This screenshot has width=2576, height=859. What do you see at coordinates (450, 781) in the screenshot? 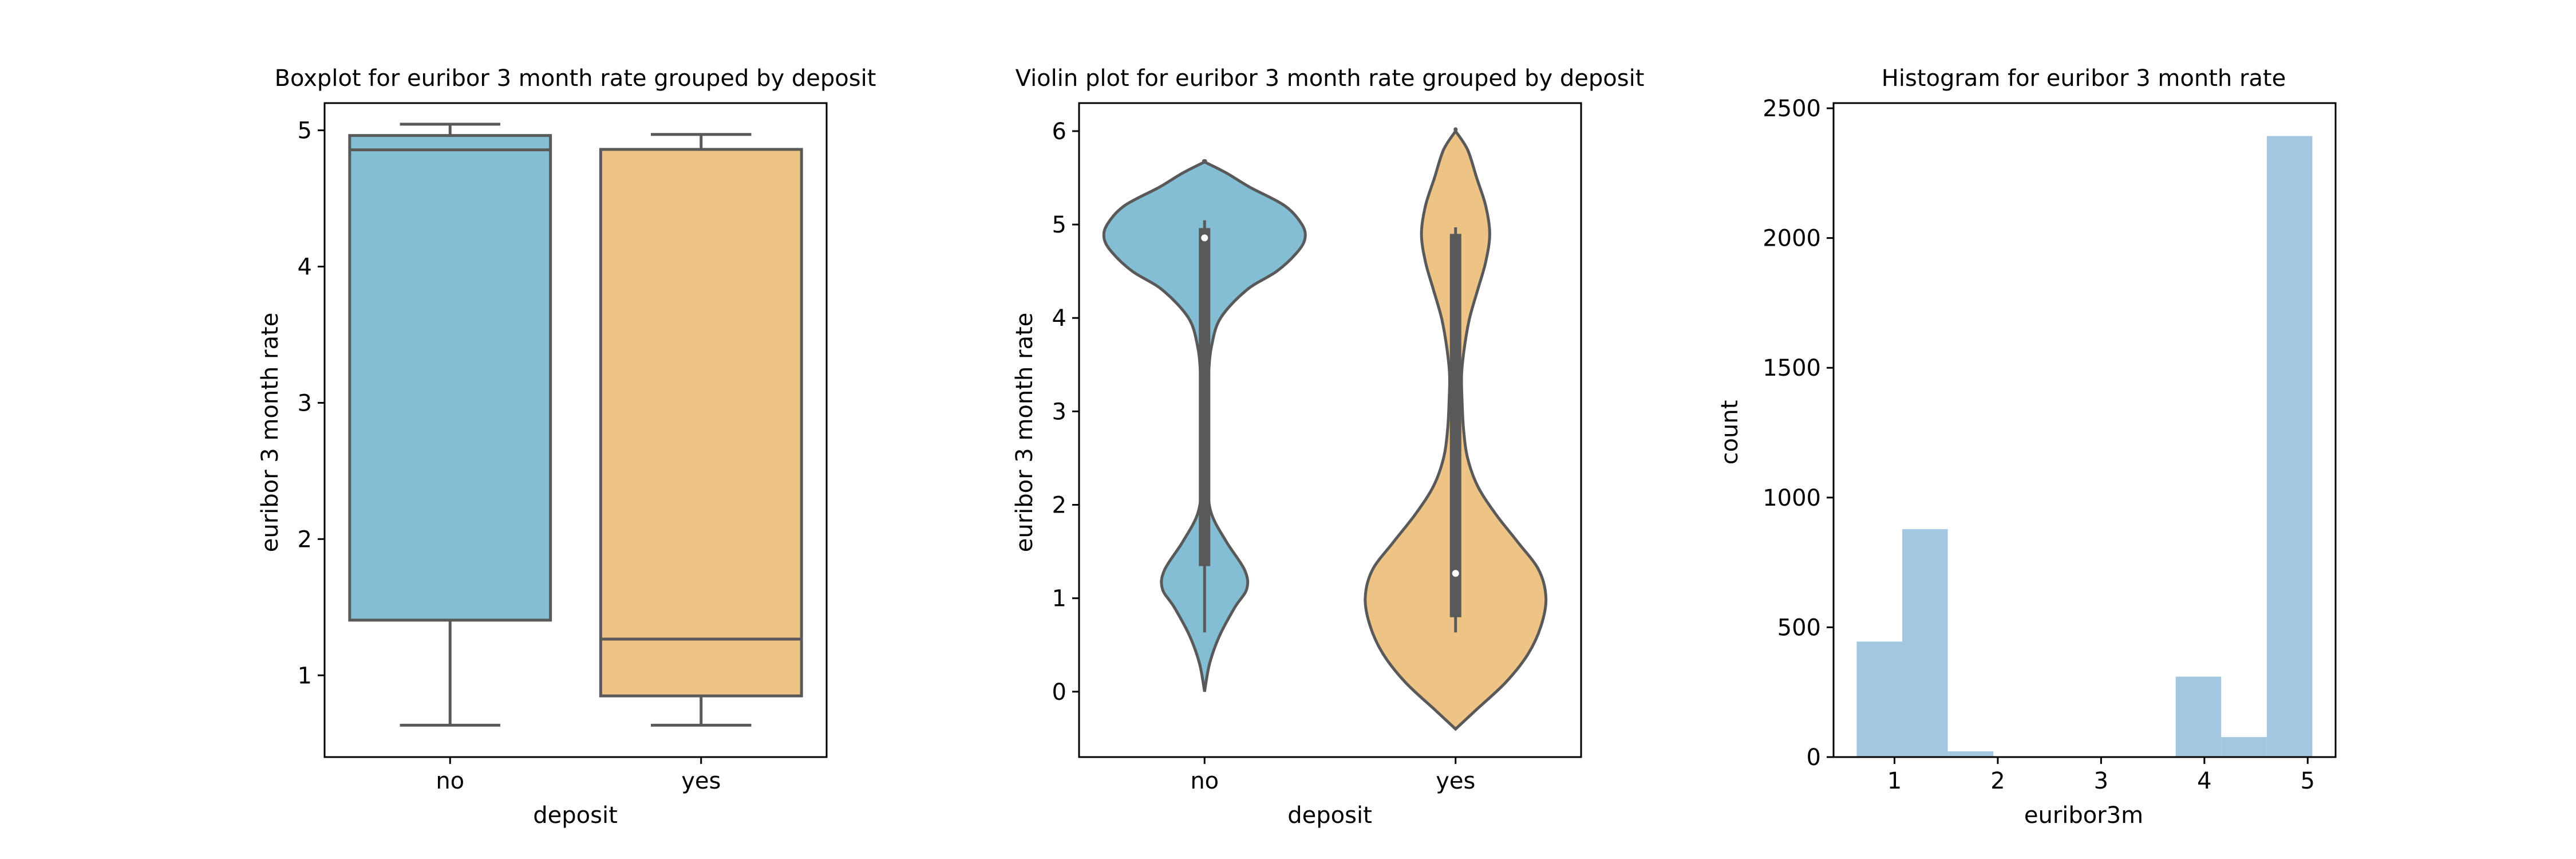
I see `boxplot-xtick-label: no` at bounding box center [450, 781].